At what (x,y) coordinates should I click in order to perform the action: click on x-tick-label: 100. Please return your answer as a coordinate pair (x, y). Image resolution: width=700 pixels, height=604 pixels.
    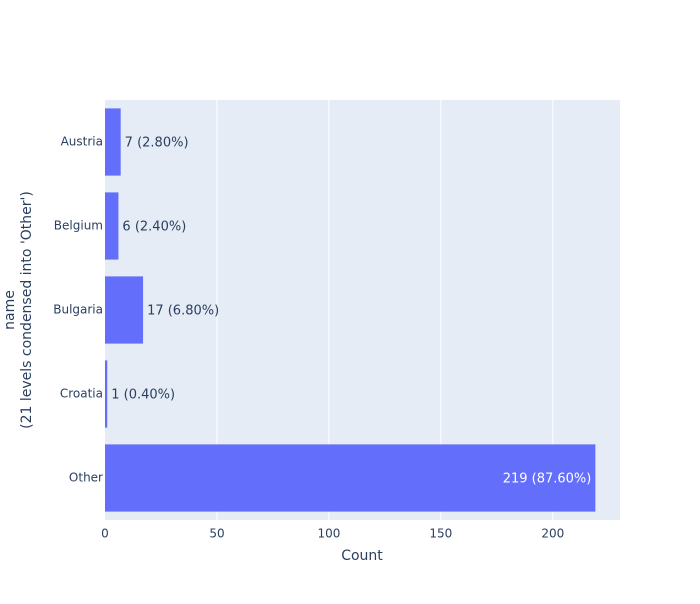
    Looking at the image, I should click on (328, 534).